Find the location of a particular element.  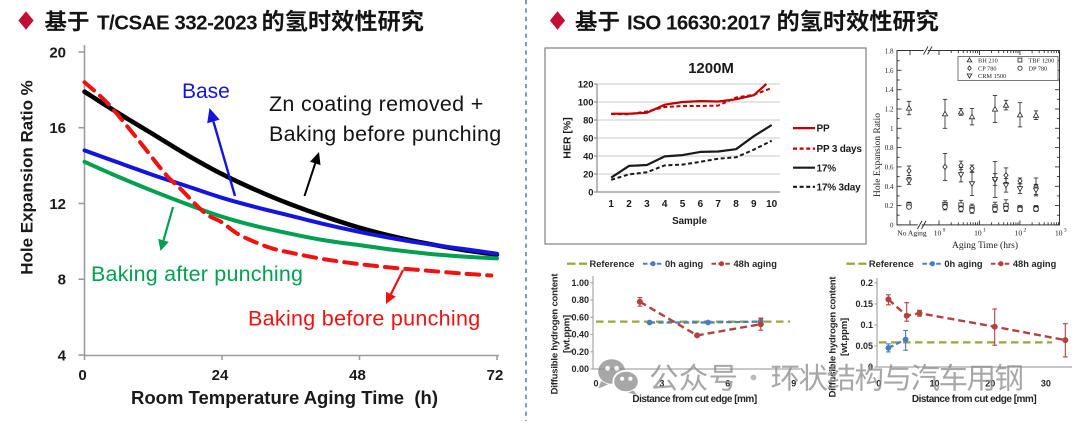

svg-text: 17% is located at coordinates (827, 168).